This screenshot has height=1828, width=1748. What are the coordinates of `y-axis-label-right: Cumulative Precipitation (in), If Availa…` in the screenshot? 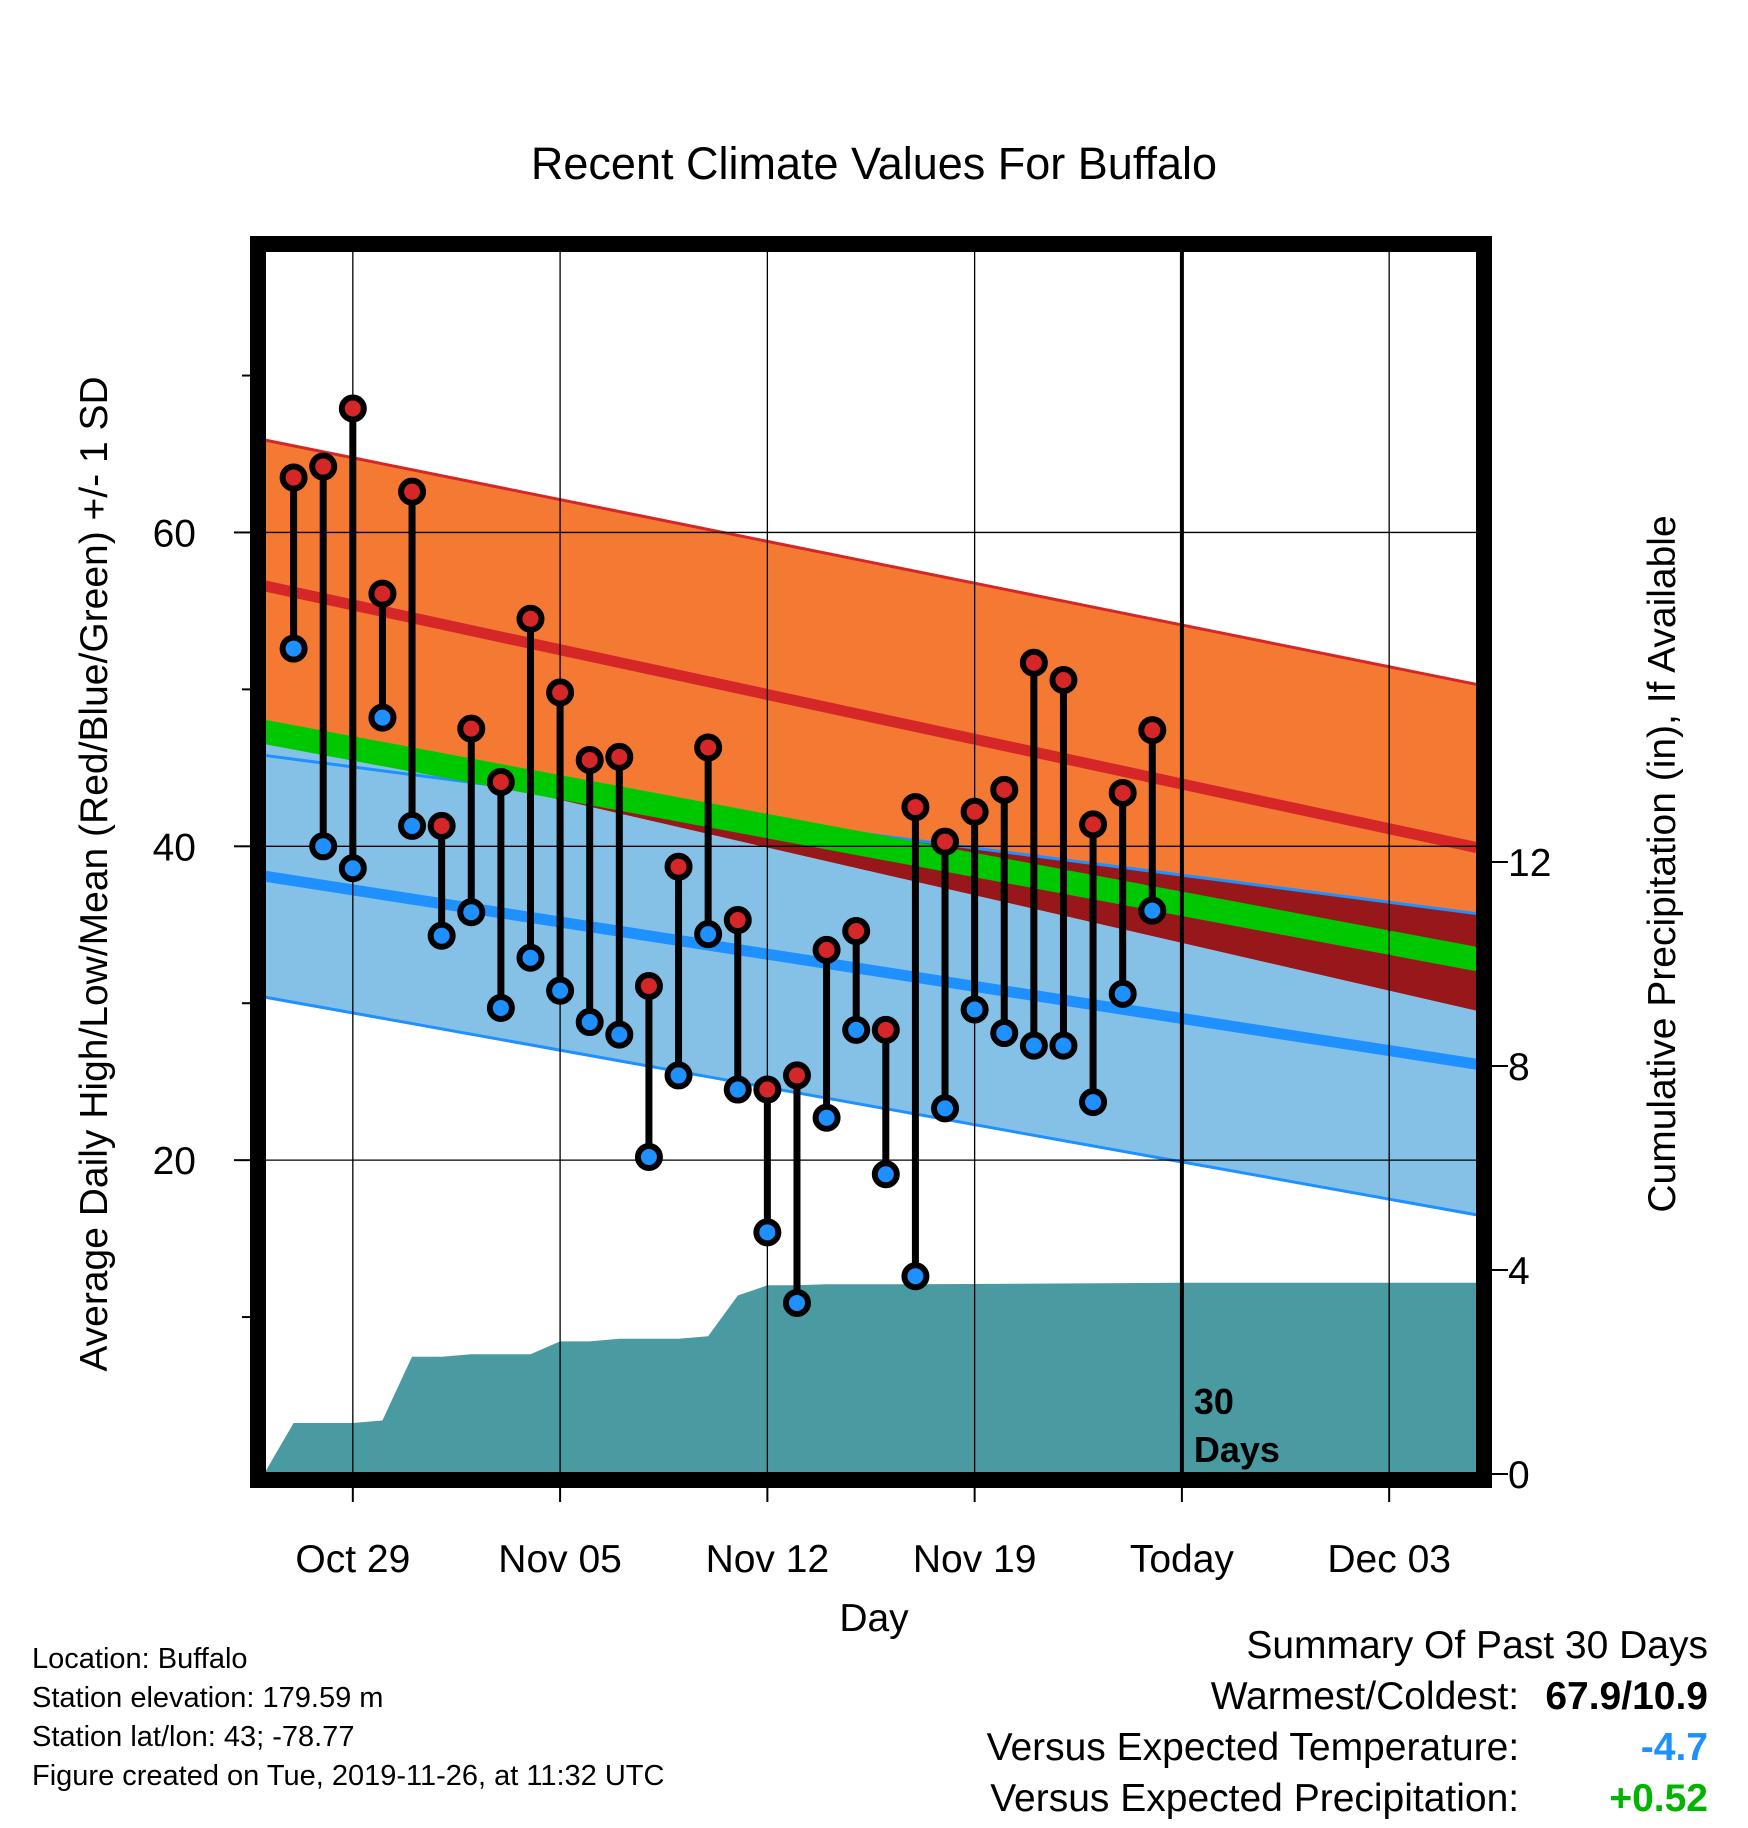 It's located at (1662, 863).